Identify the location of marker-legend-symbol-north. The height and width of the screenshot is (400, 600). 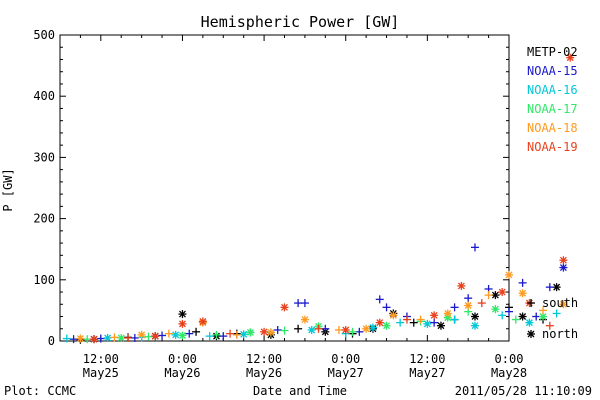
(531, 334).